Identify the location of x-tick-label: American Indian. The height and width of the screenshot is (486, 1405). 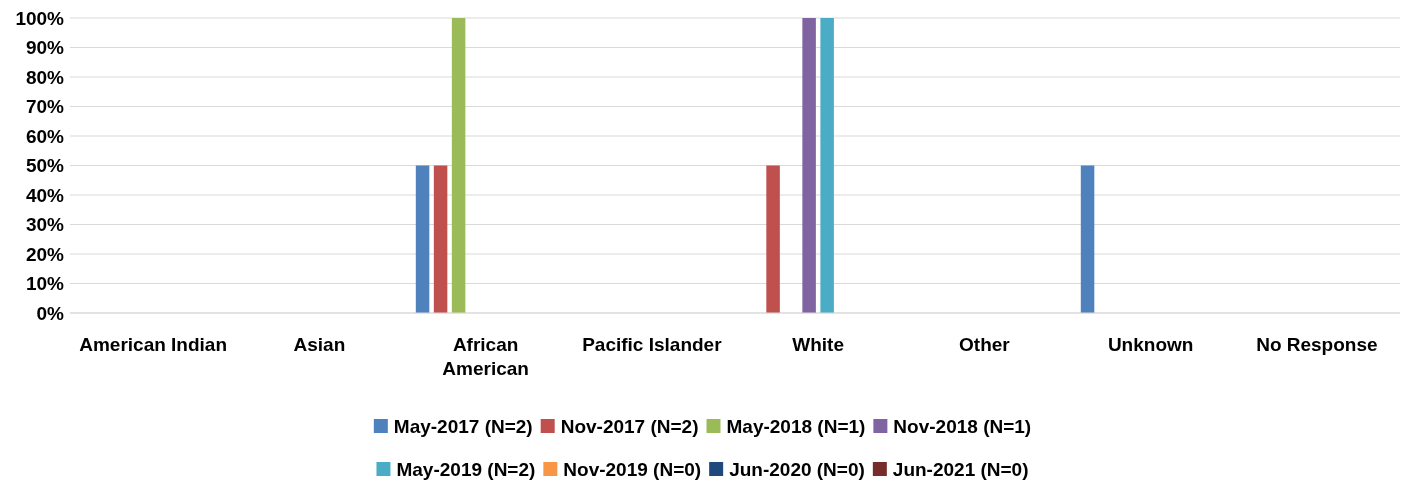
(153, 344).